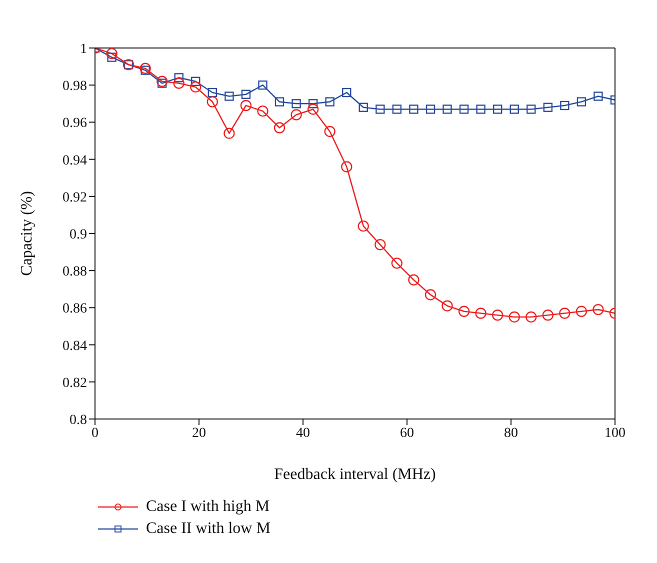 The width and height of the screenshot is (657, 563). What do you see at coordinates (74, 346) in the screenshot?
I see `y-tick-label: 0.84` at bounding box center [74, 346].